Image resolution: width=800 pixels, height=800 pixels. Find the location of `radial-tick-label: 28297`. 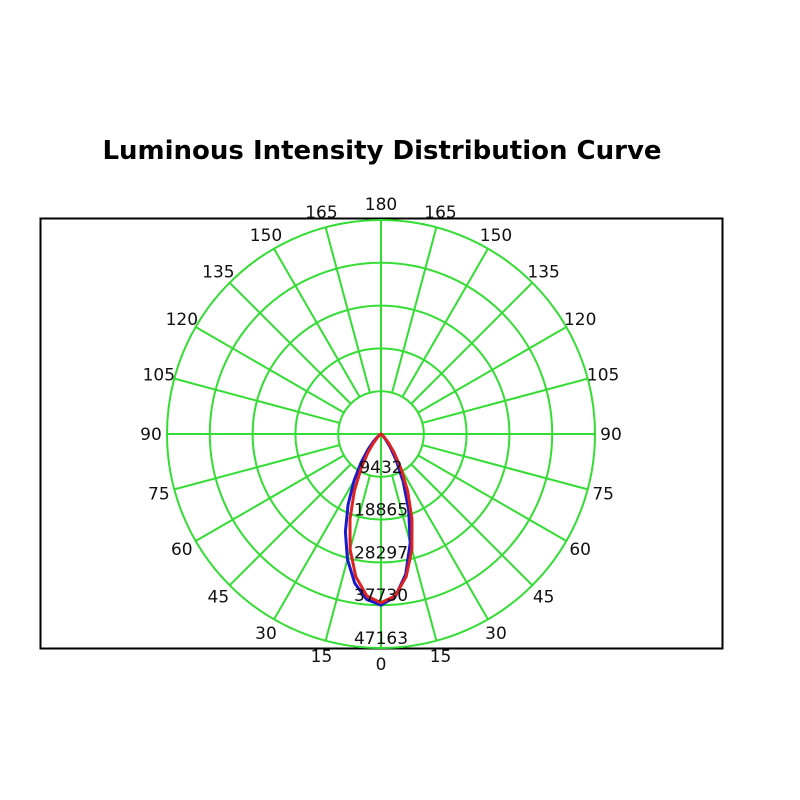

radial-tick-label: 28297 is located at coordinates (381, 553).